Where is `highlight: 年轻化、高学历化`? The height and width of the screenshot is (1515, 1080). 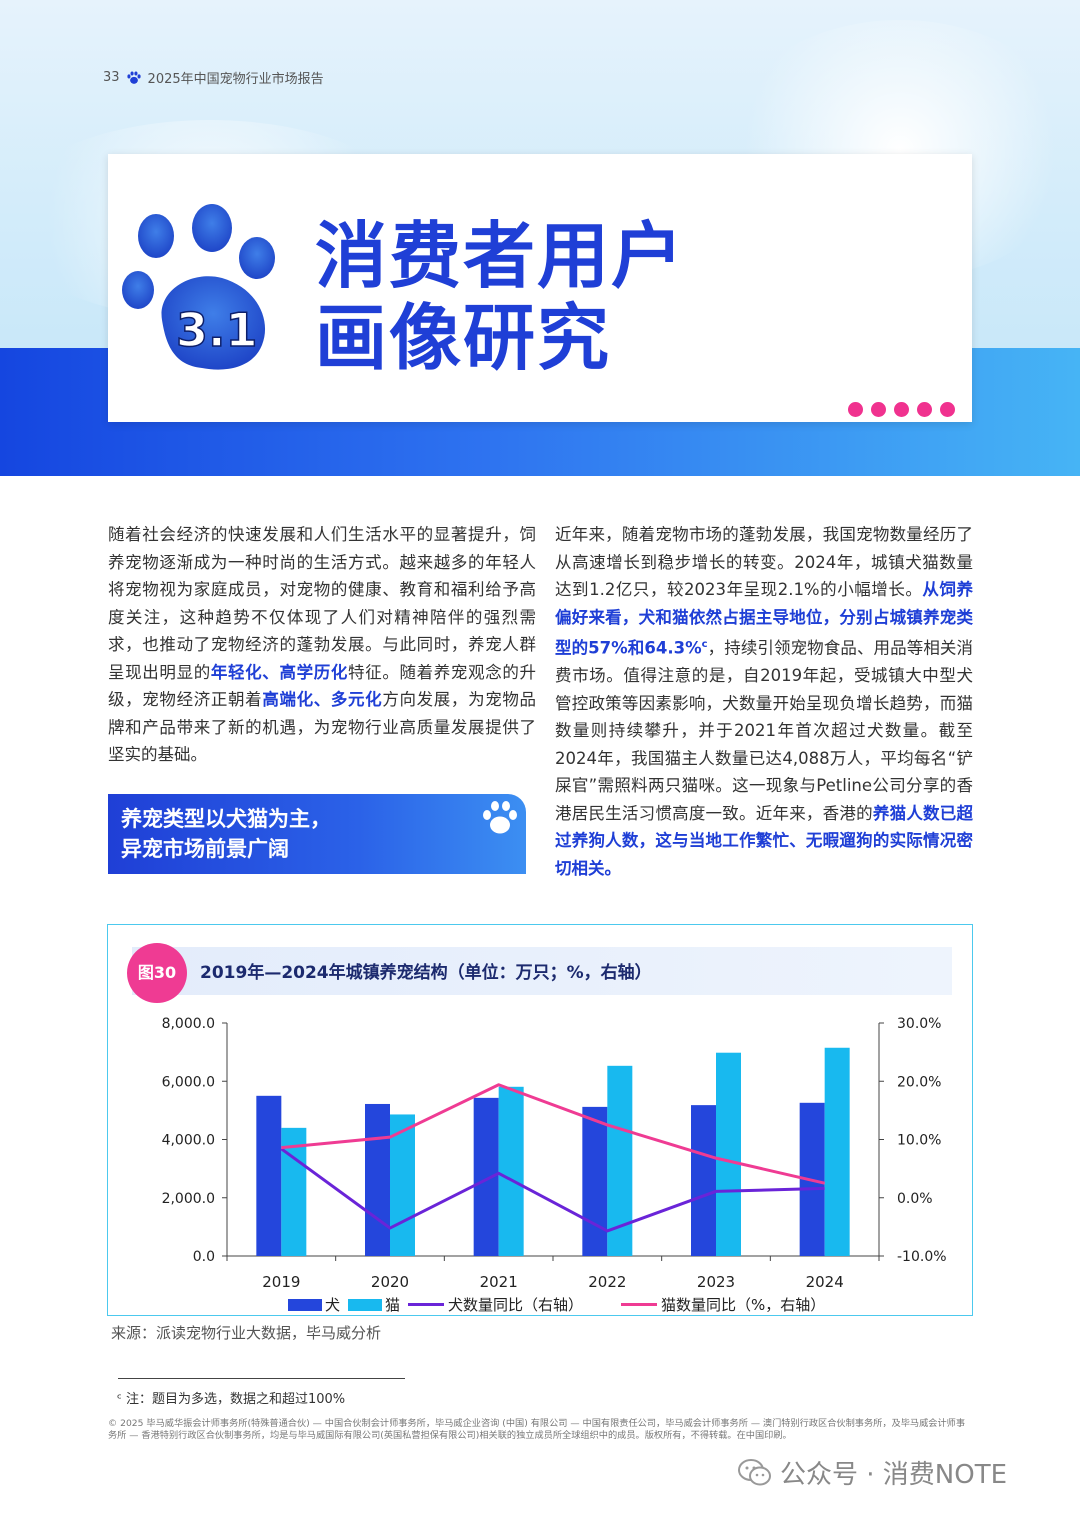
highlight: 年轻化、高学历化 is located at coordinates (279, 672).